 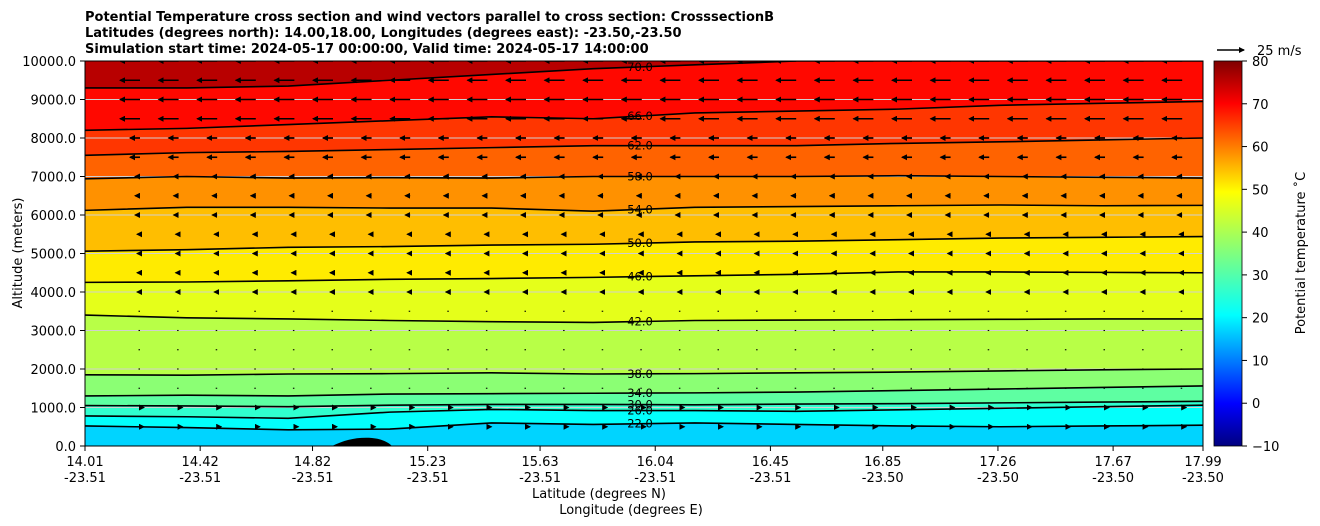 What do you see at coordinates (1202, 462) in the screenshot?
I see `x-tick-label-lat: 17.99` at bounding box center [1202, 462].